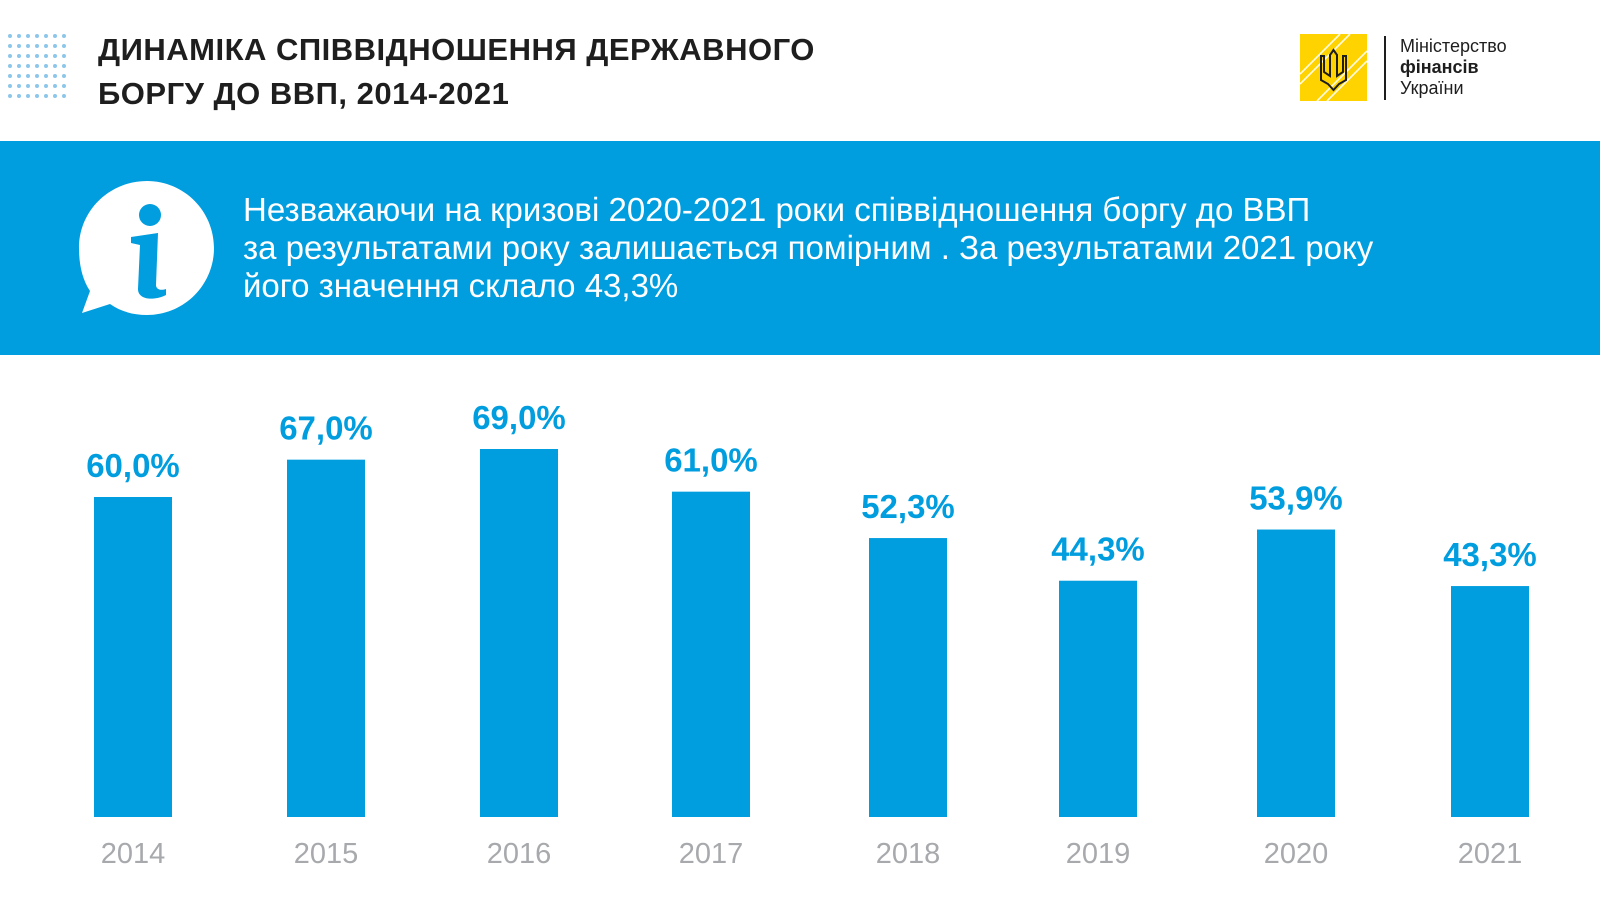  I want to click on page-title-line-2: БОРГУ ДО ВВП, 2014-2021, so click(304, 93).